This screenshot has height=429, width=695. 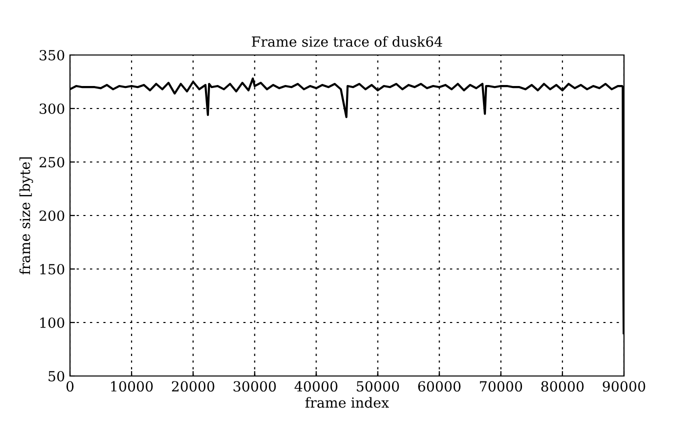 What do you see at coordinates (52, 322) in the screenshot?
I see `y-tick-label: 100` at bounding box center [52, 322].